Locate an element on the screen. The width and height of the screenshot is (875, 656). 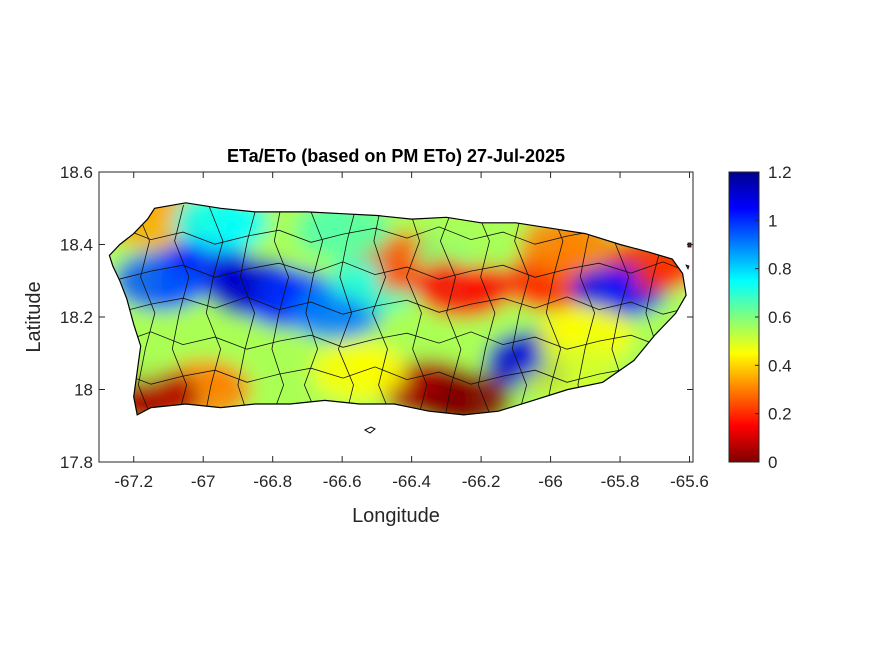
x-tick-label: -67 is located at coordinates (203, 481).